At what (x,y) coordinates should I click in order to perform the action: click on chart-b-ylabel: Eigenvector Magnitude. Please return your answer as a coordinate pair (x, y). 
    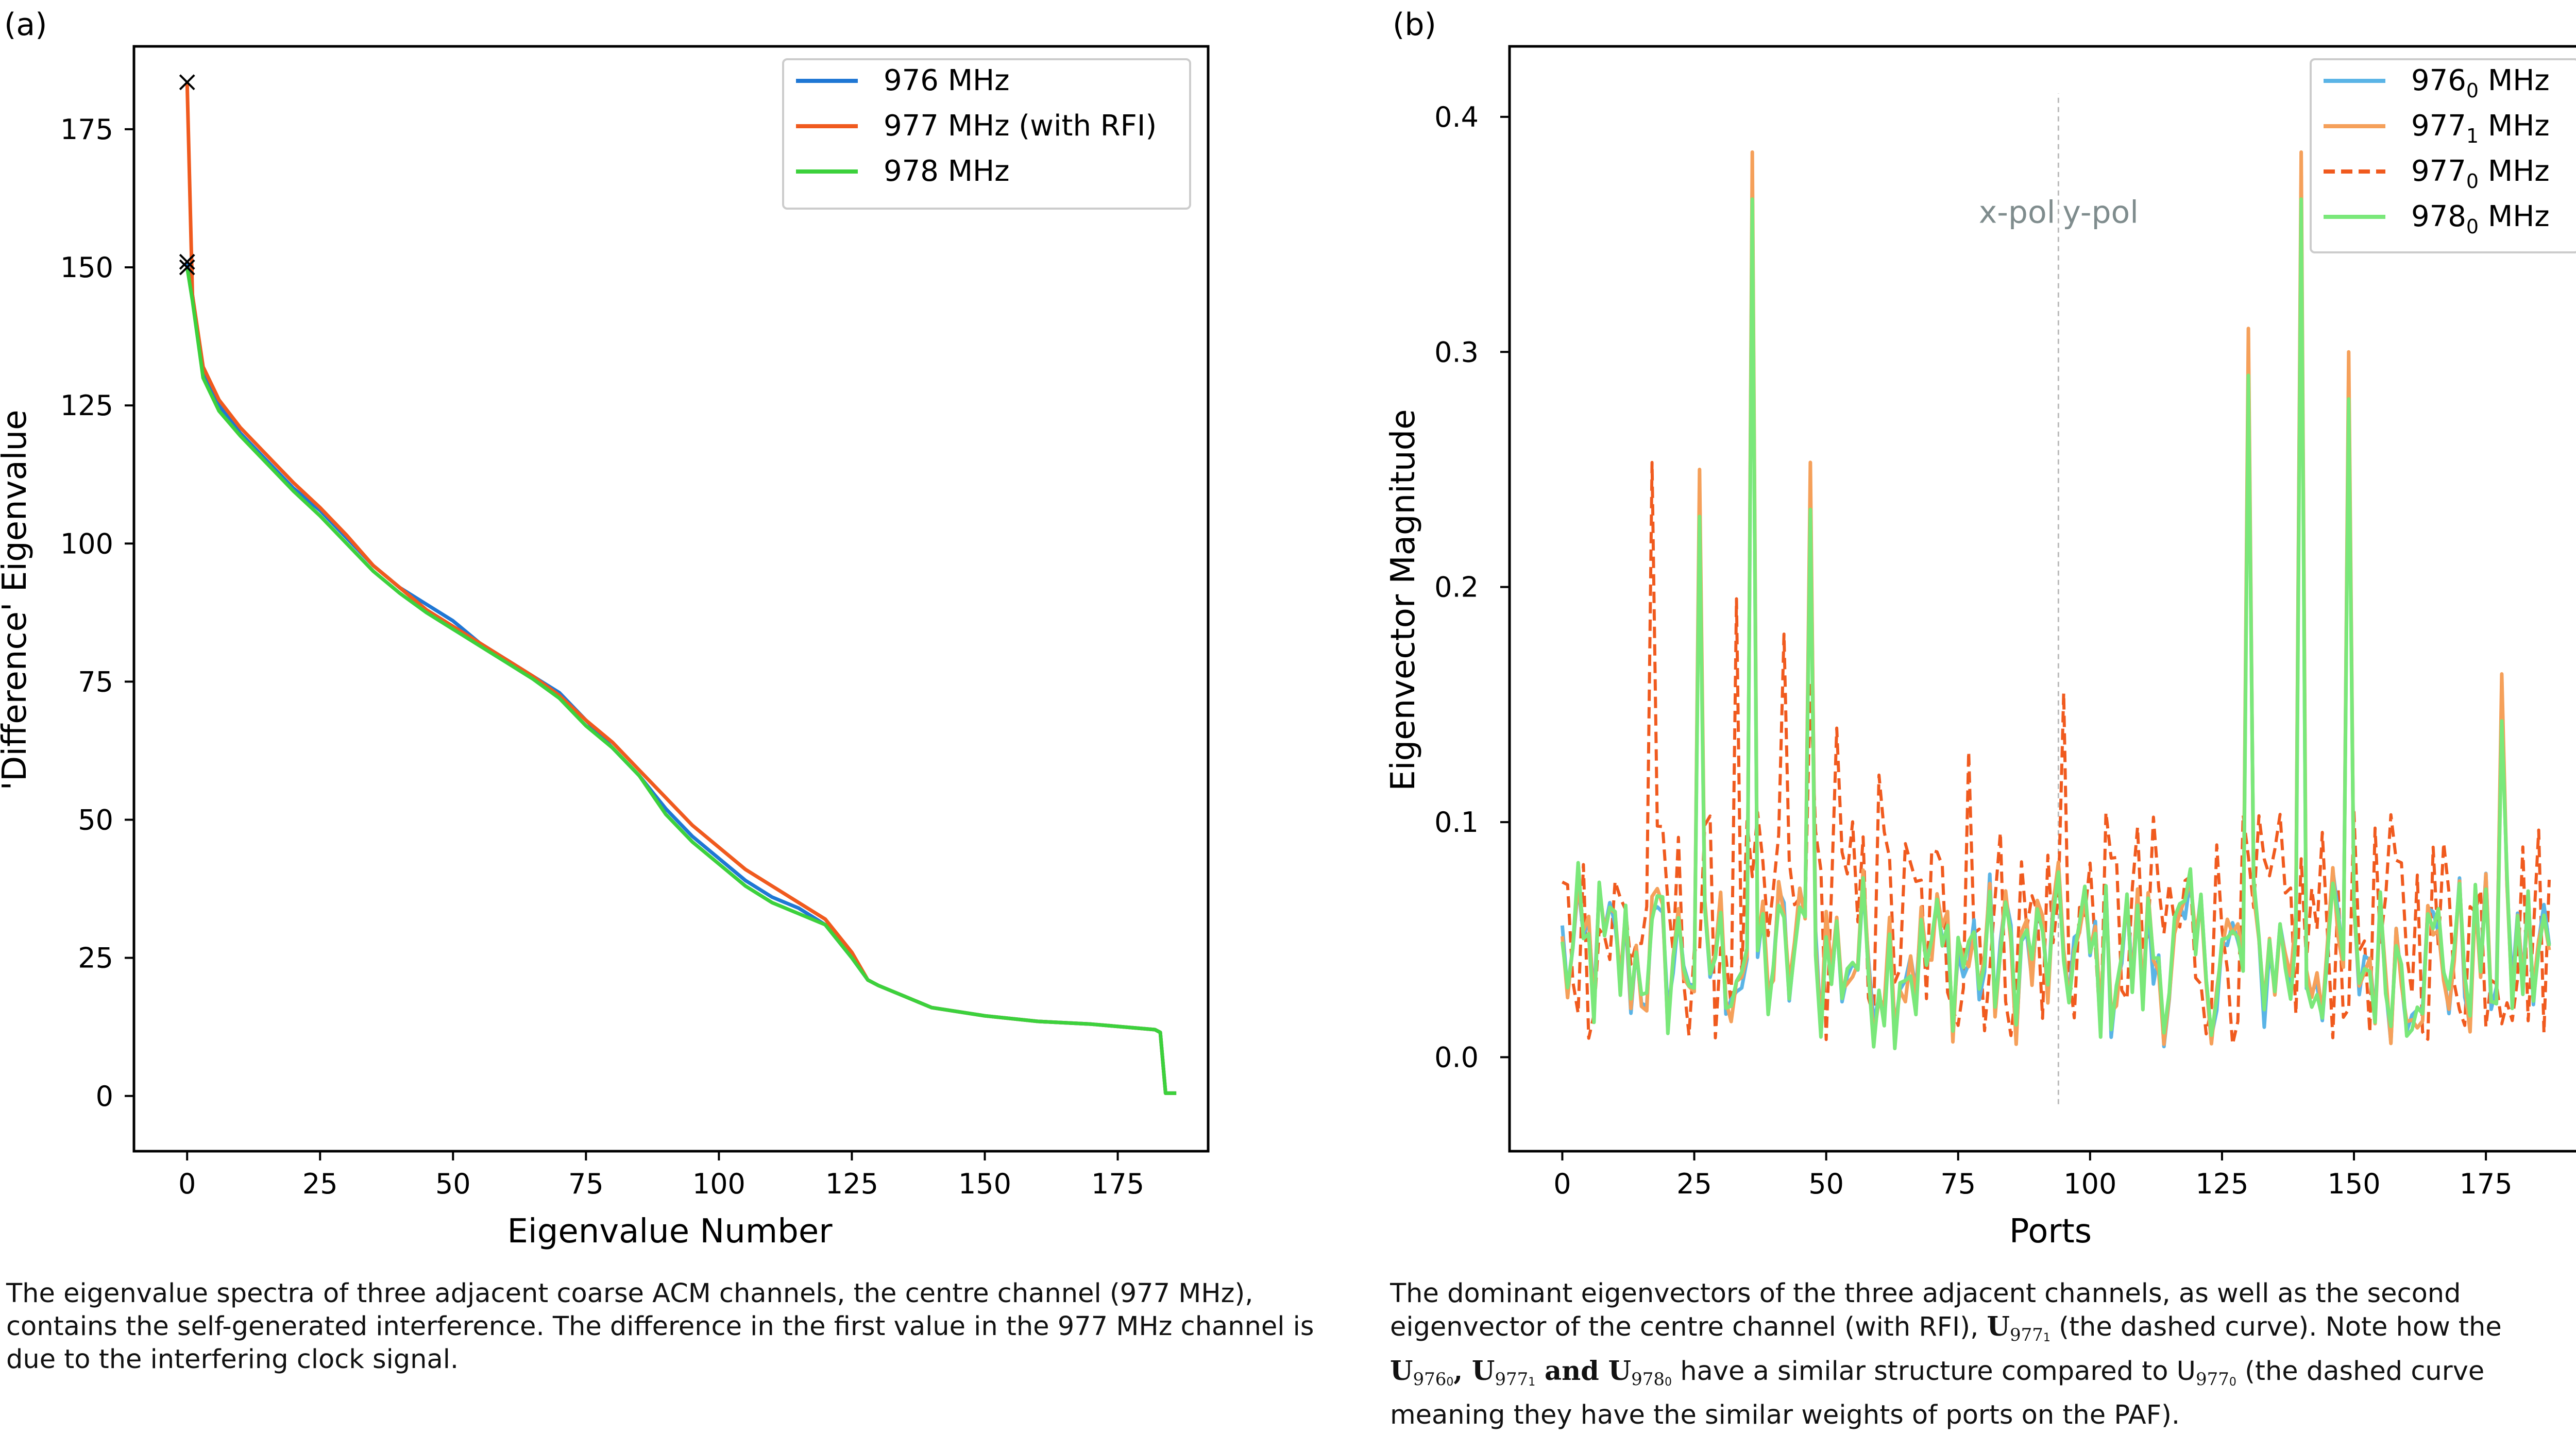
    Looking at the image, I should click on (1403, 600).